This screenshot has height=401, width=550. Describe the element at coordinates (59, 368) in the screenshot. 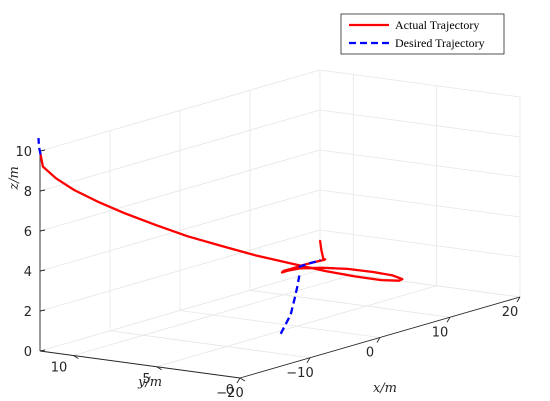

I see `y-tick-label: 10` at that location.